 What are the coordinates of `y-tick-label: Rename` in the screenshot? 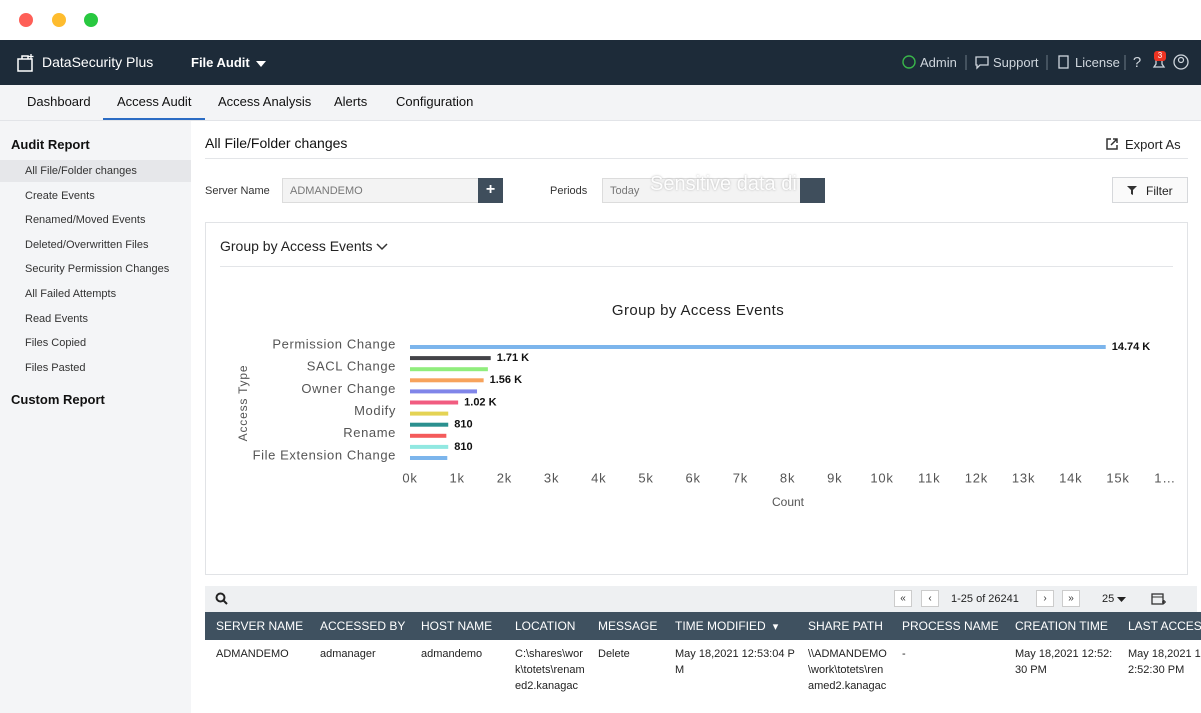 It's located at (369, 432).